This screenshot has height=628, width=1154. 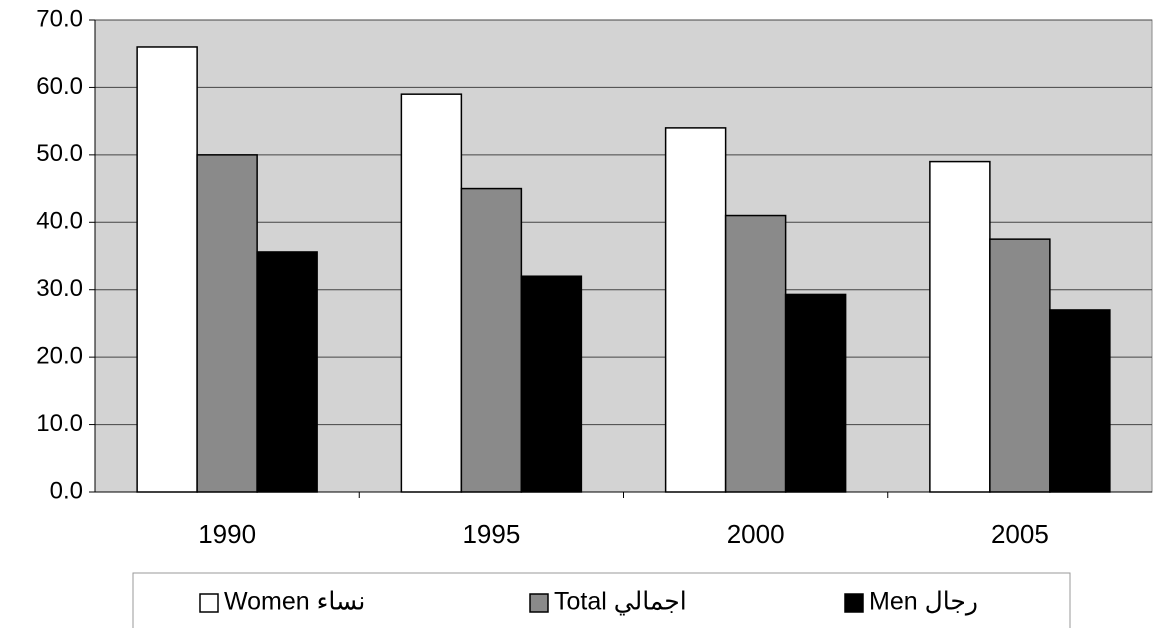 I want to click on y-tick-label: 30.0, so click(x=59, y=288).